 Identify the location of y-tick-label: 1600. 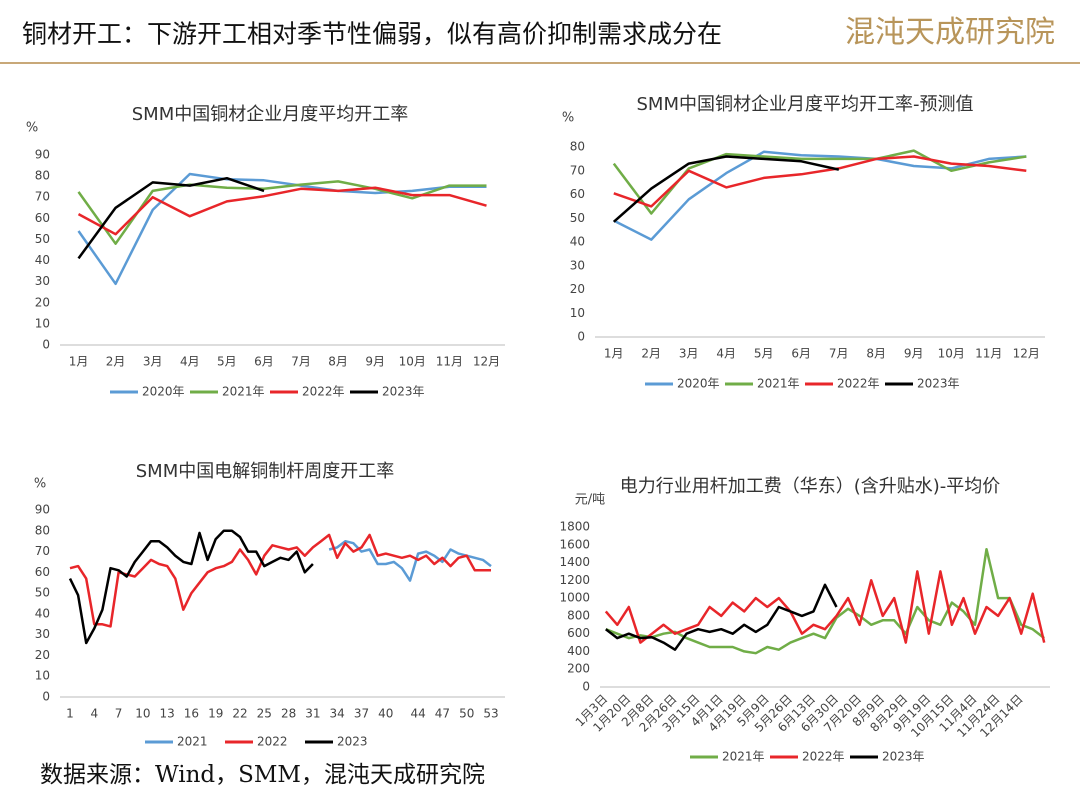
(574, 544).